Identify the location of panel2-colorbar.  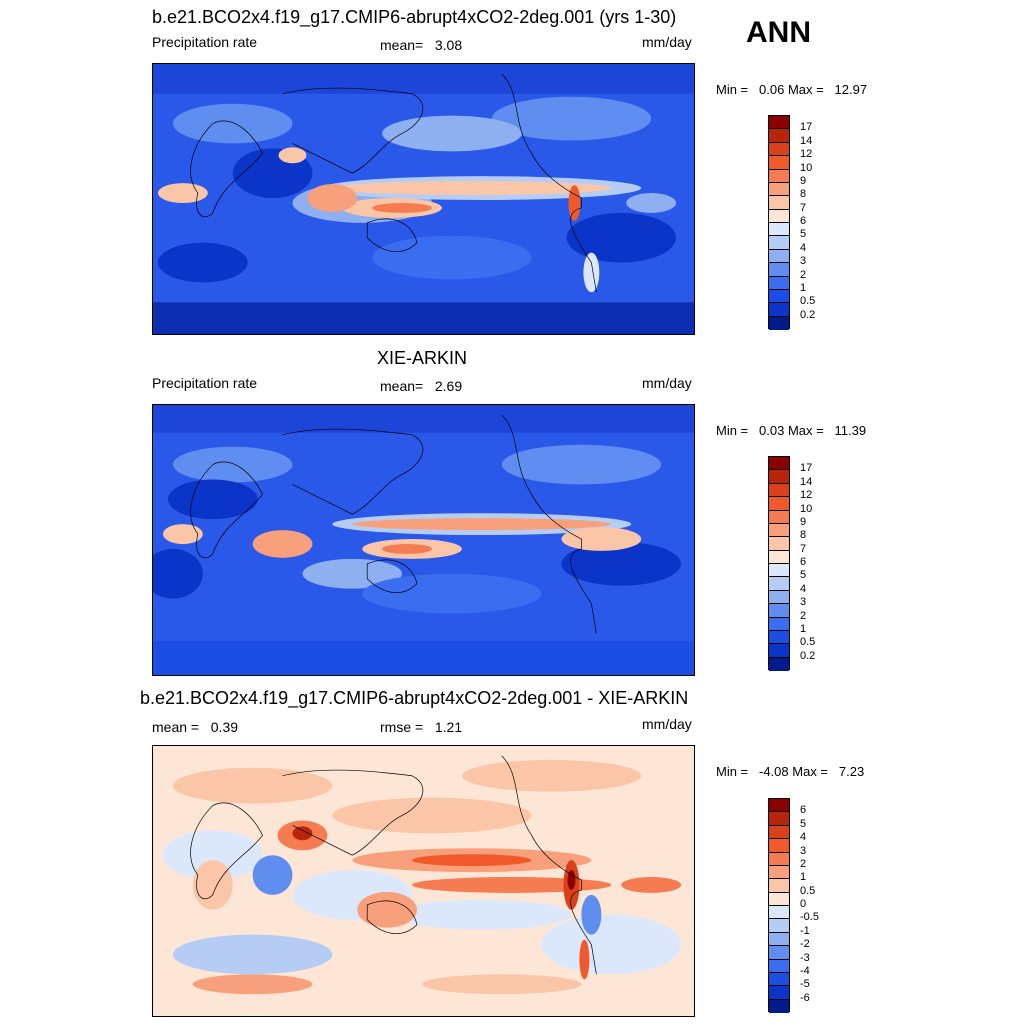
(779, 563).